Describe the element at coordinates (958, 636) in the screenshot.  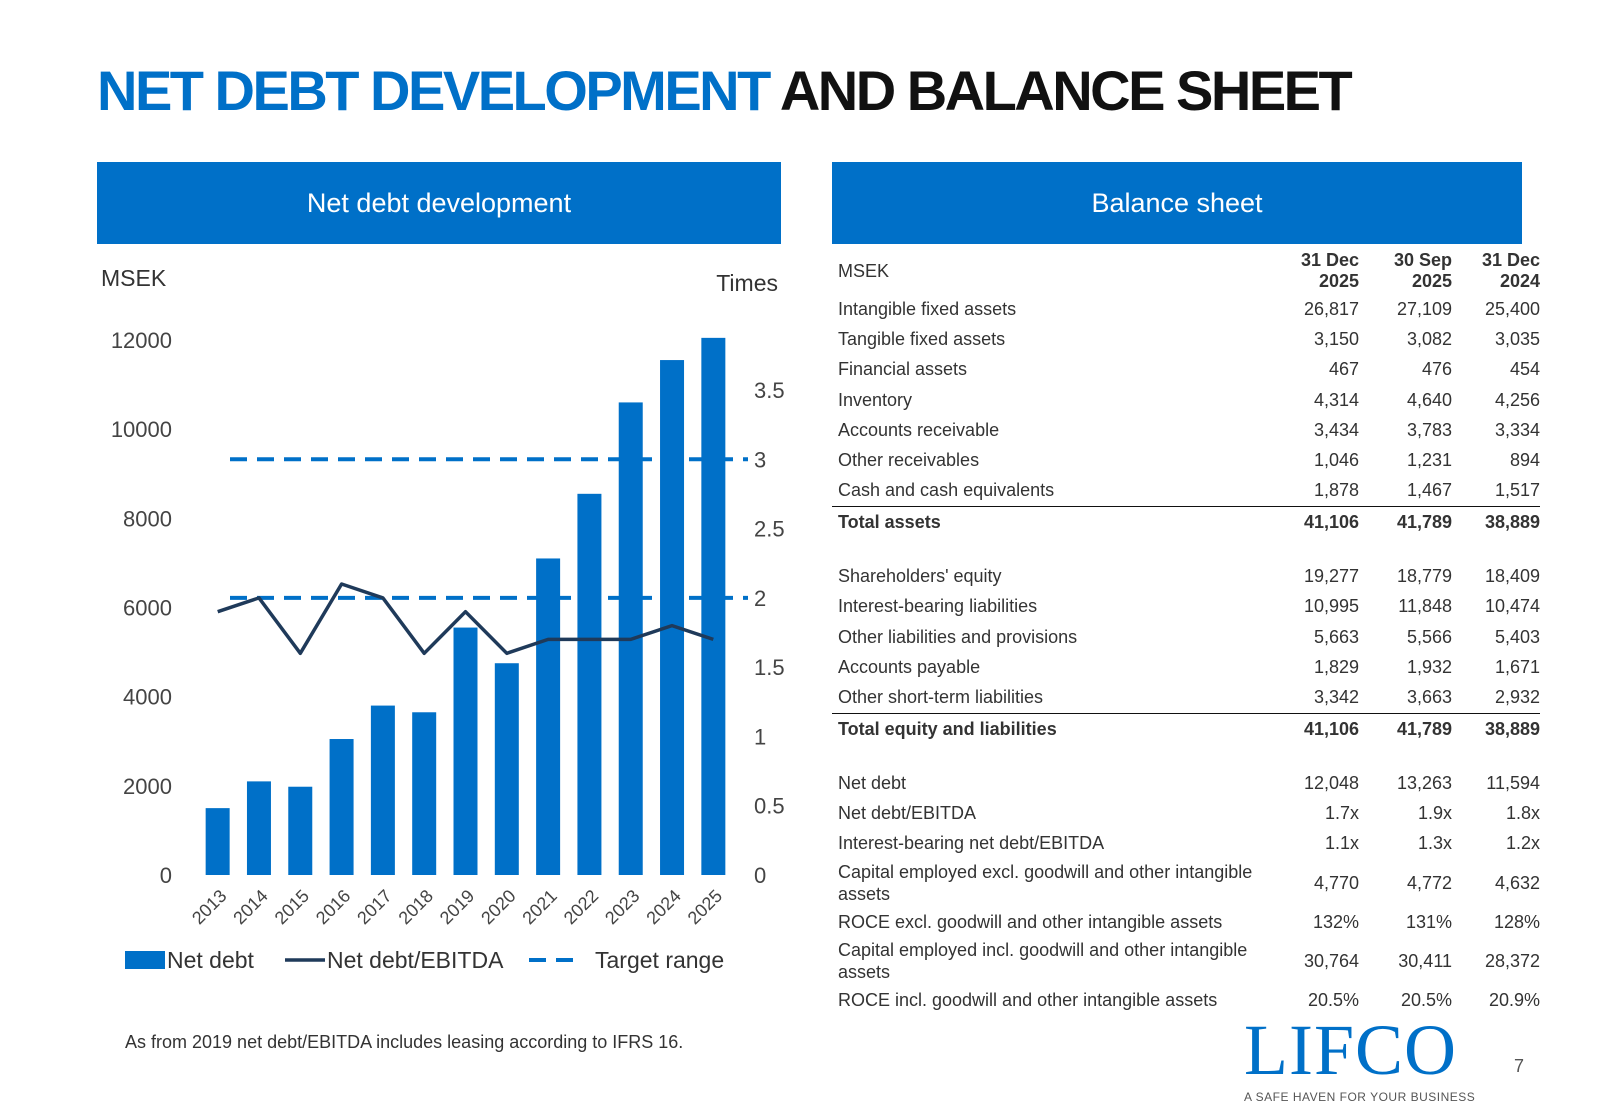
I see `row-label: Other liabilities and provisions` at that location.